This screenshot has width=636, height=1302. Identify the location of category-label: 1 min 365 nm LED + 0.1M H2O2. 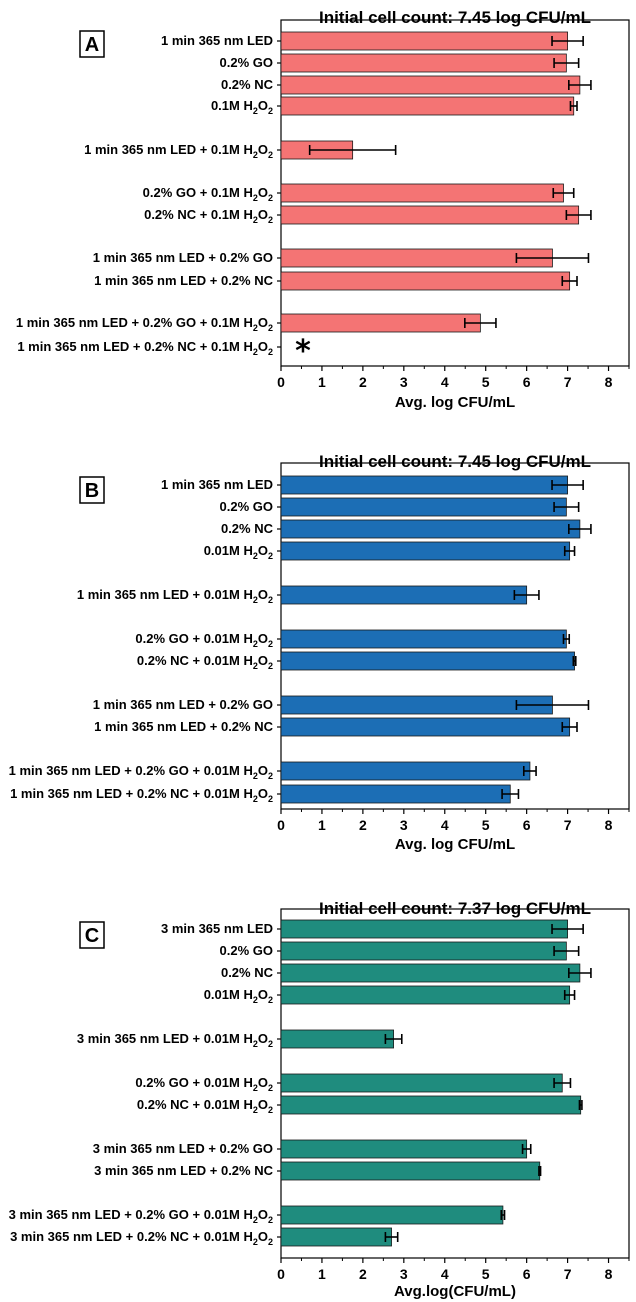
(178, 151).